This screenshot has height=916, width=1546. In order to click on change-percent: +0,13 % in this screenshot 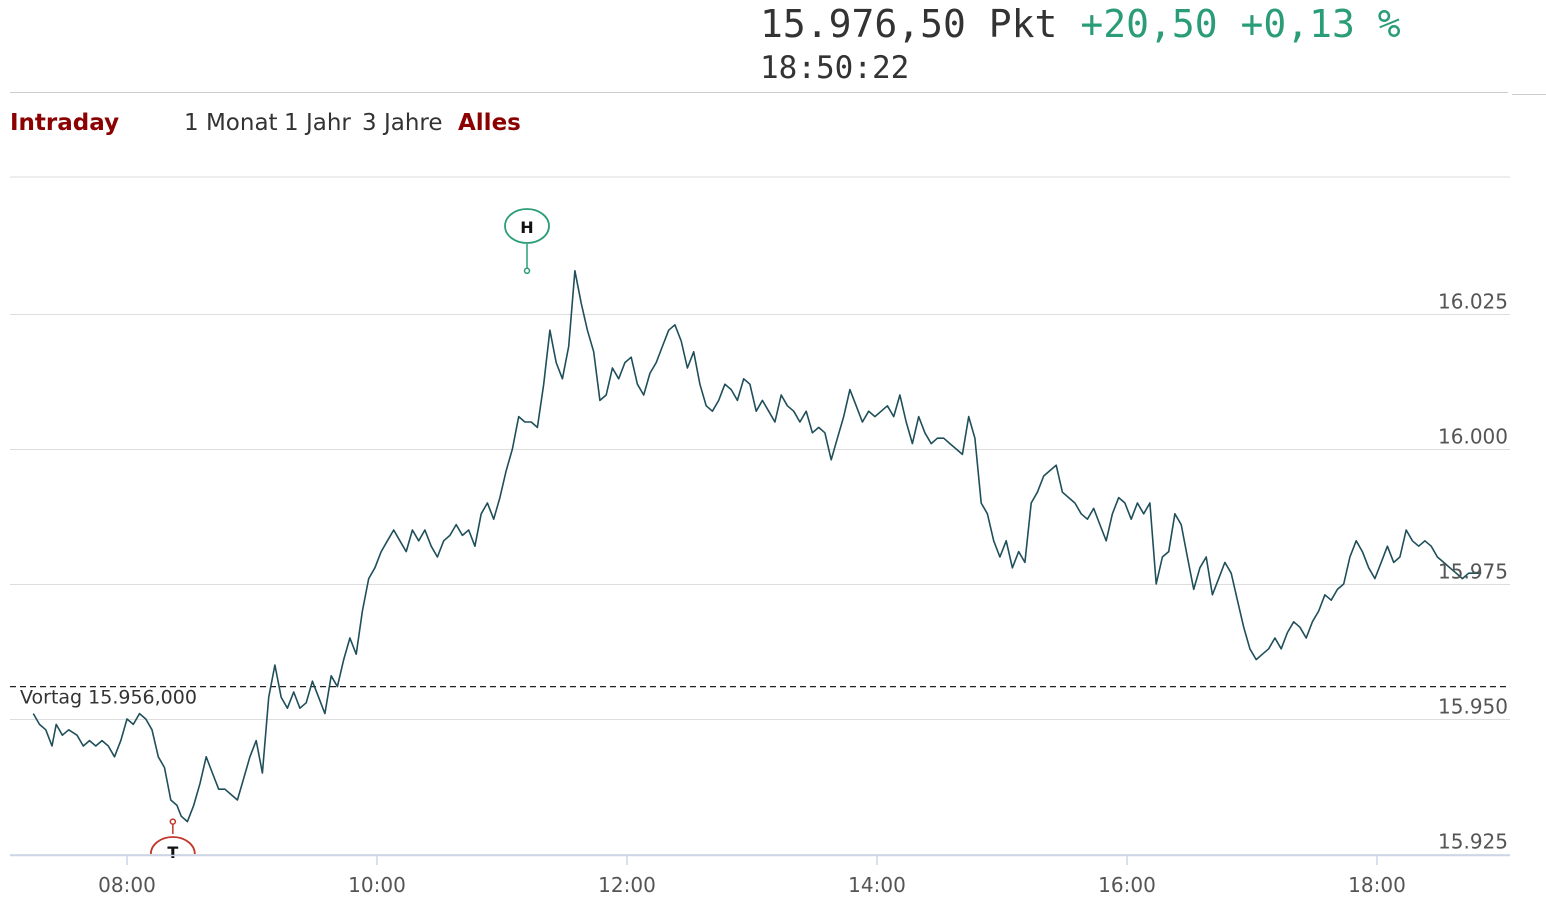, I will do `click(1320, 24)`.